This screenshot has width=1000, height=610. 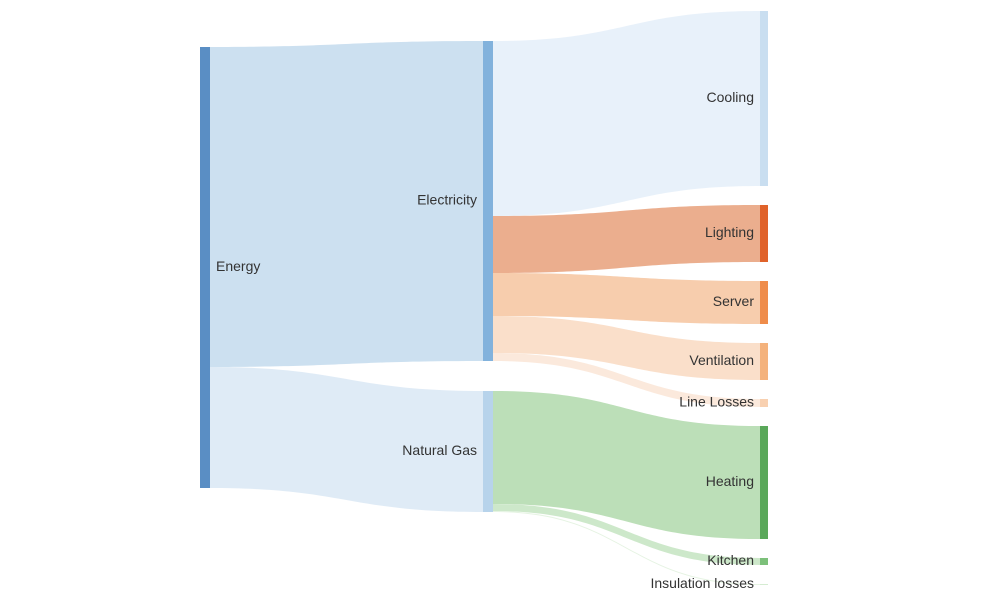 What do you see at coordinates (734, 301) in the screenshot?
I see `node-label: Server` at bounding box center [734, 301].